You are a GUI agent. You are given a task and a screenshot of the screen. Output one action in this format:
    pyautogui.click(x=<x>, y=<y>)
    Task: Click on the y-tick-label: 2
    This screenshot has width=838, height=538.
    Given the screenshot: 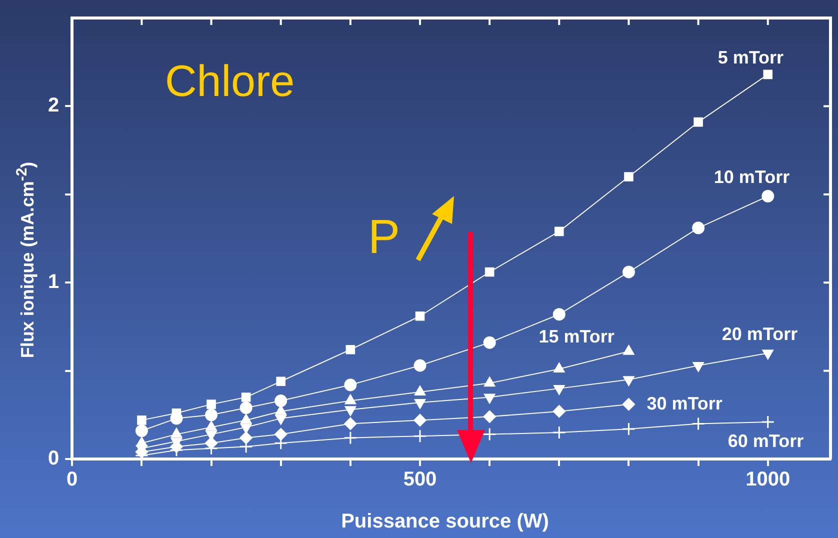 What is the action you would take?
    pyautogui.click(x=54, y=105)
    